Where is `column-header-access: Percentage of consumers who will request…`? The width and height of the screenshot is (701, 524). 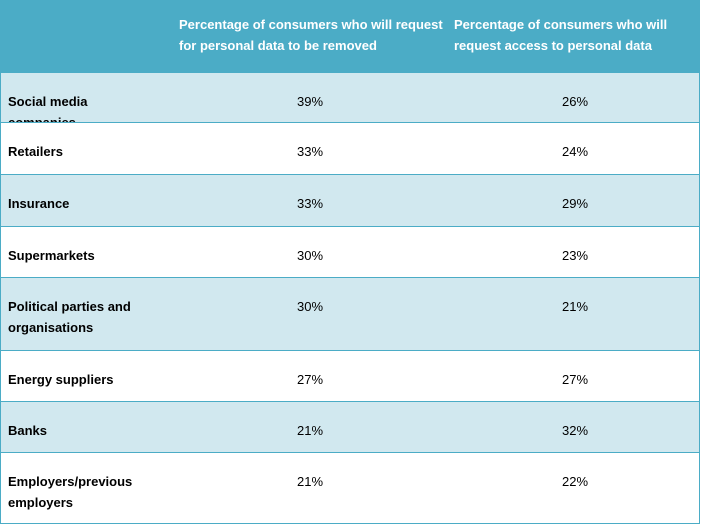 column-header-access: Percentage of consumers who will request… is located at coordinates (561, 35).